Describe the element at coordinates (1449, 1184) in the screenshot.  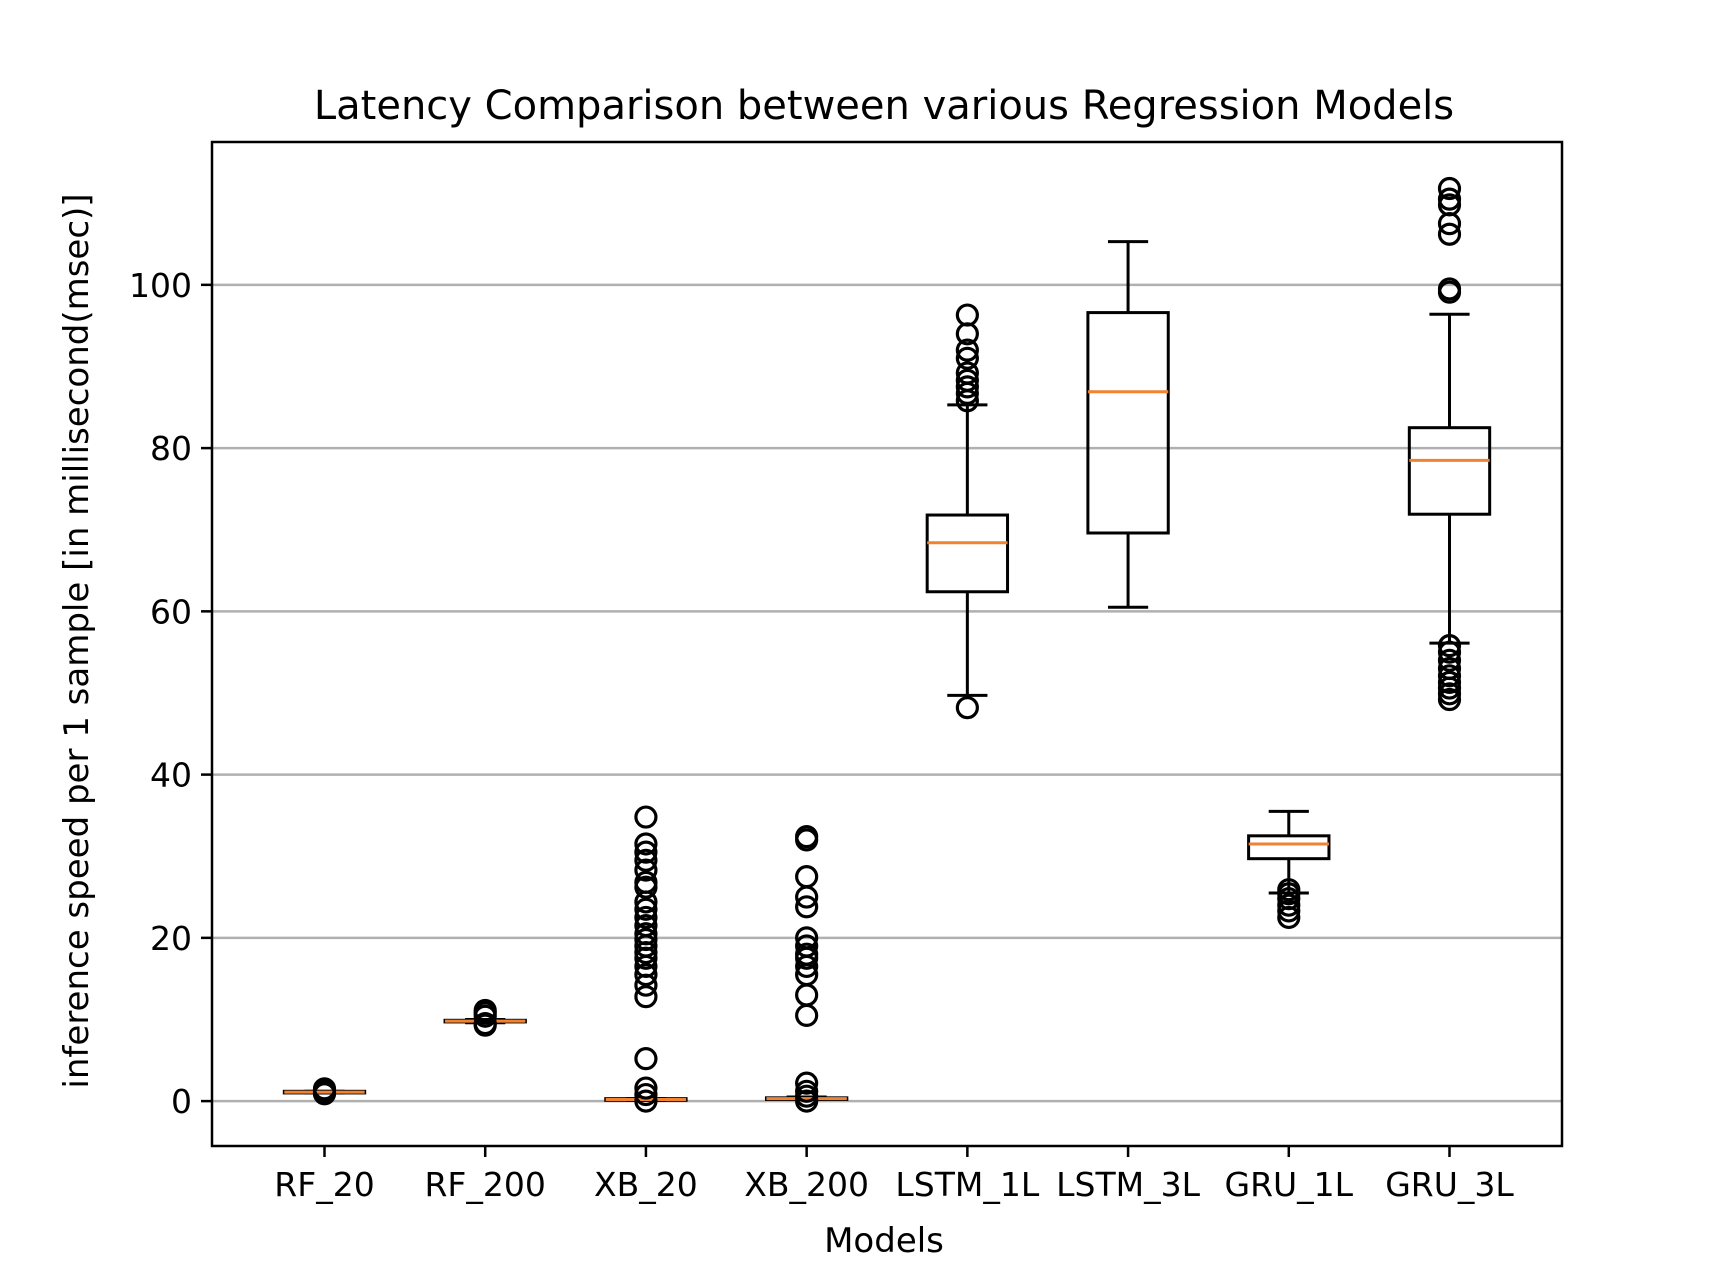
I see `x-tick-label: GRU_3L` at that location.